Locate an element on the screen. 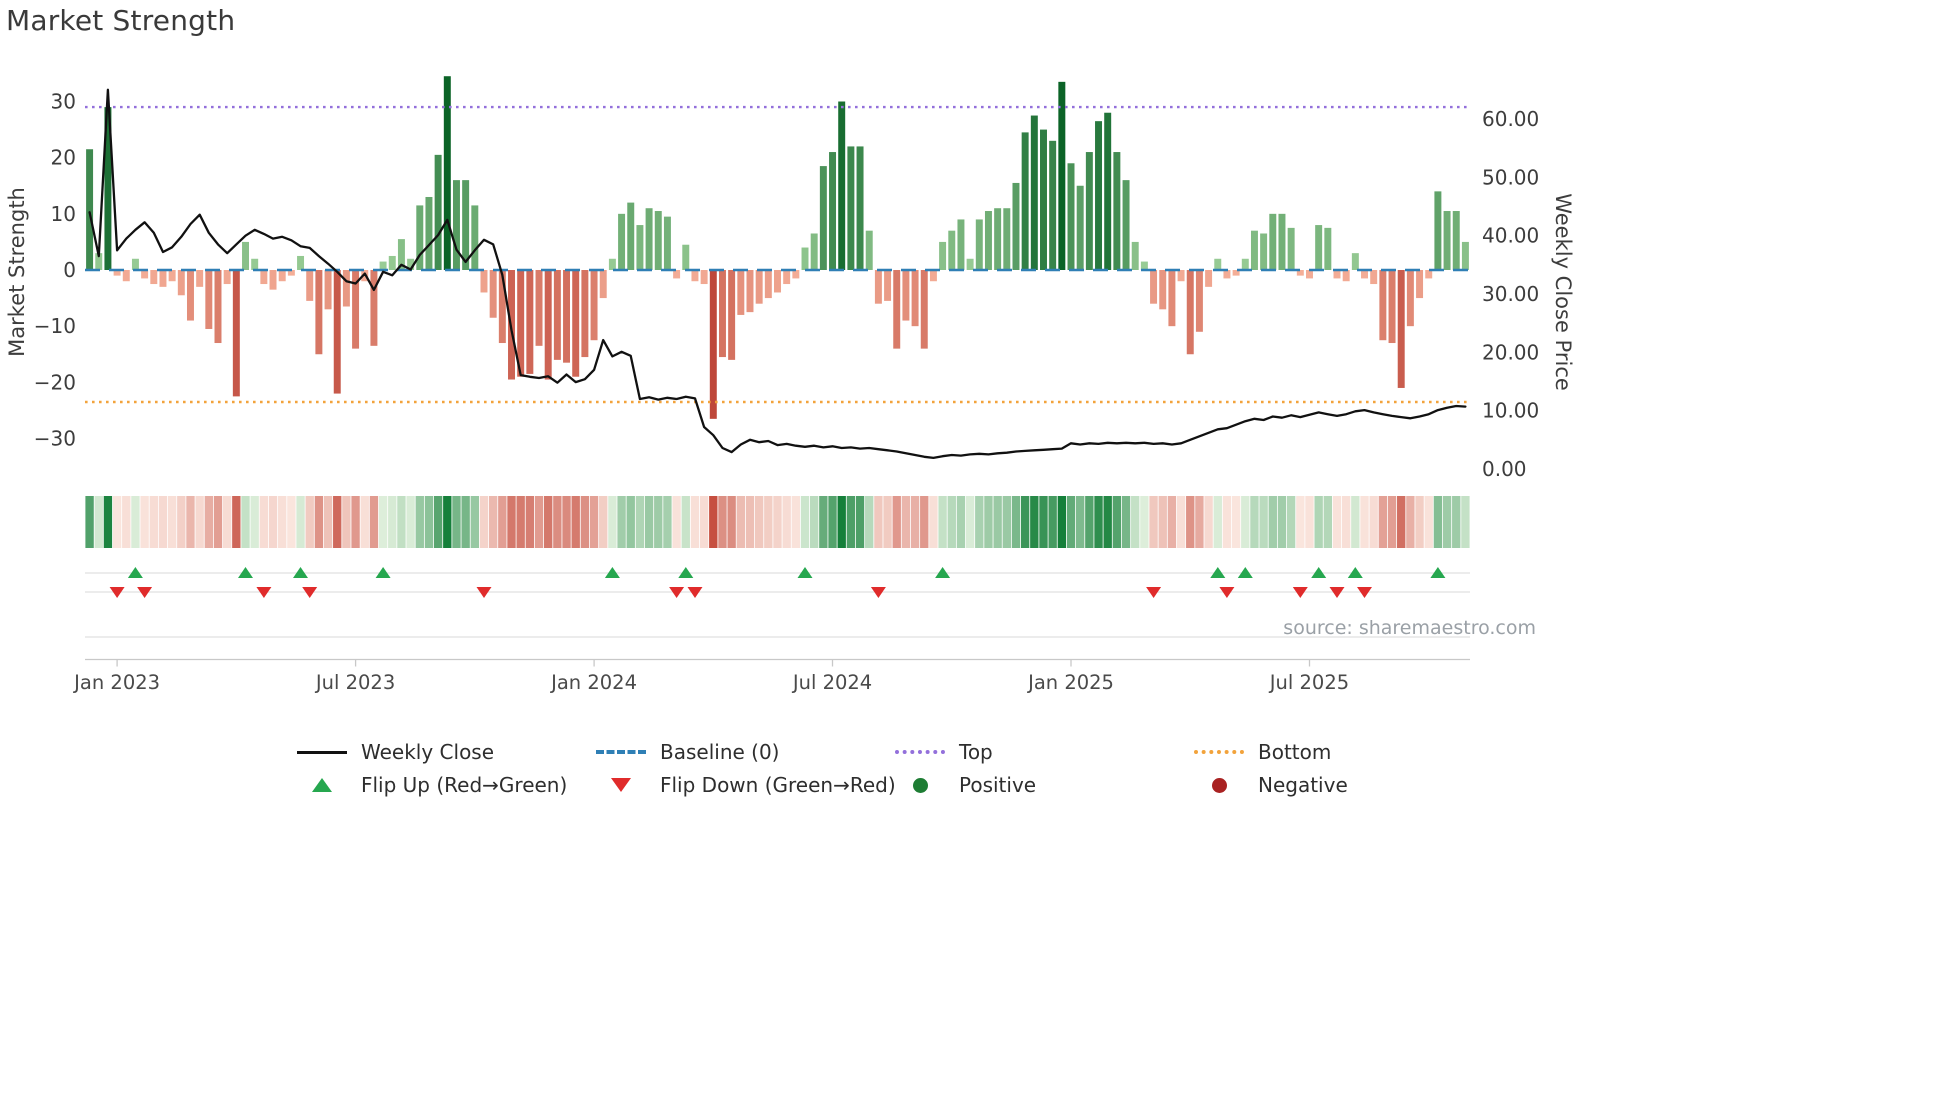 The image size is (1960, 1102). positive-swatch is located at coordinates (920, 785).